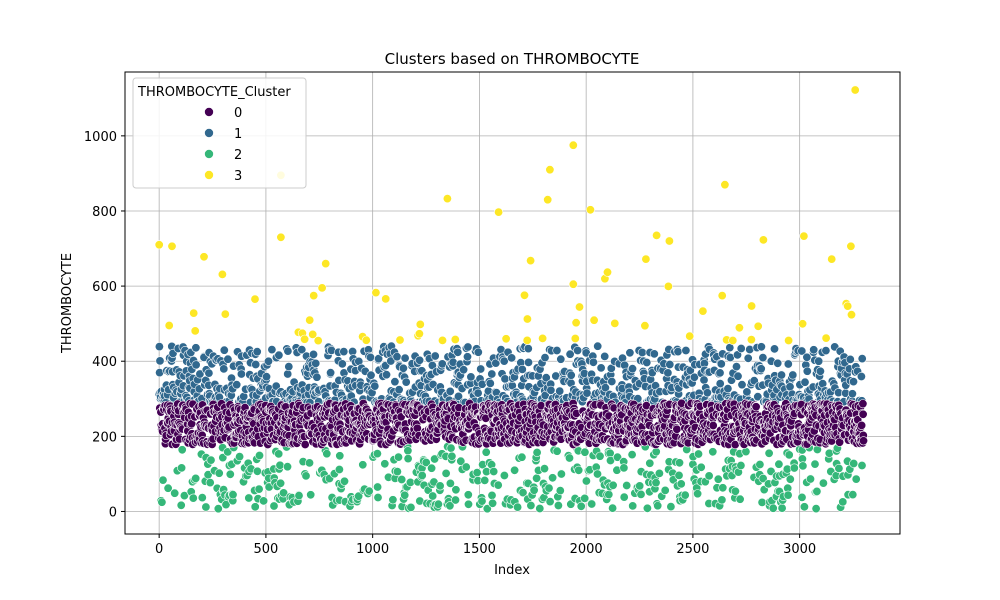 The width and height of the screenshot is (1000, 600). What do you see at coordinates (512, 59) in the screenshot?
I see `chart-title: Clusters based on THROMBOCYTE` at bounding box center [512, 59].